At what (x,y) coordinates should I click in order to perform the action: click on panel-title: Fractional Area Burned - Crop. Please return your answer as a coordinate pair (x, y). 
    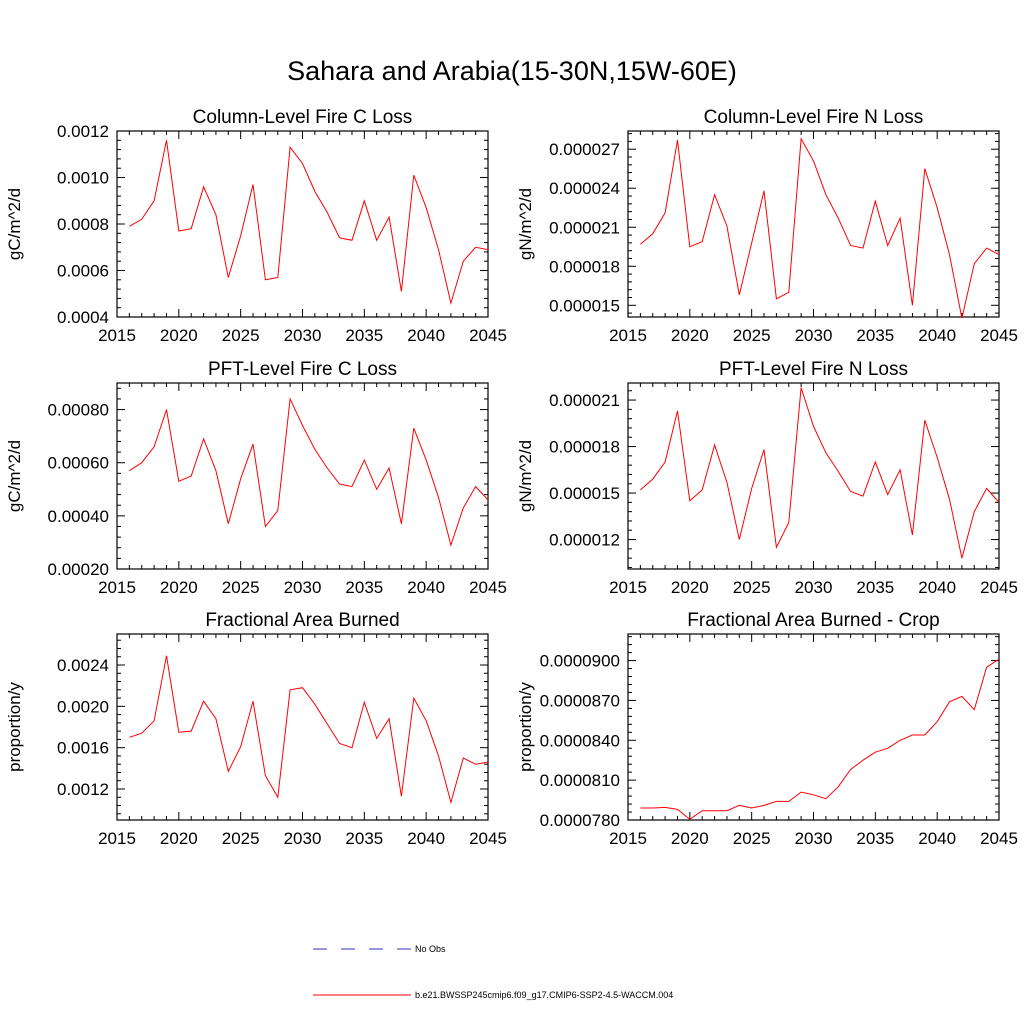
    Looking at the image, I should click on (813, 620).